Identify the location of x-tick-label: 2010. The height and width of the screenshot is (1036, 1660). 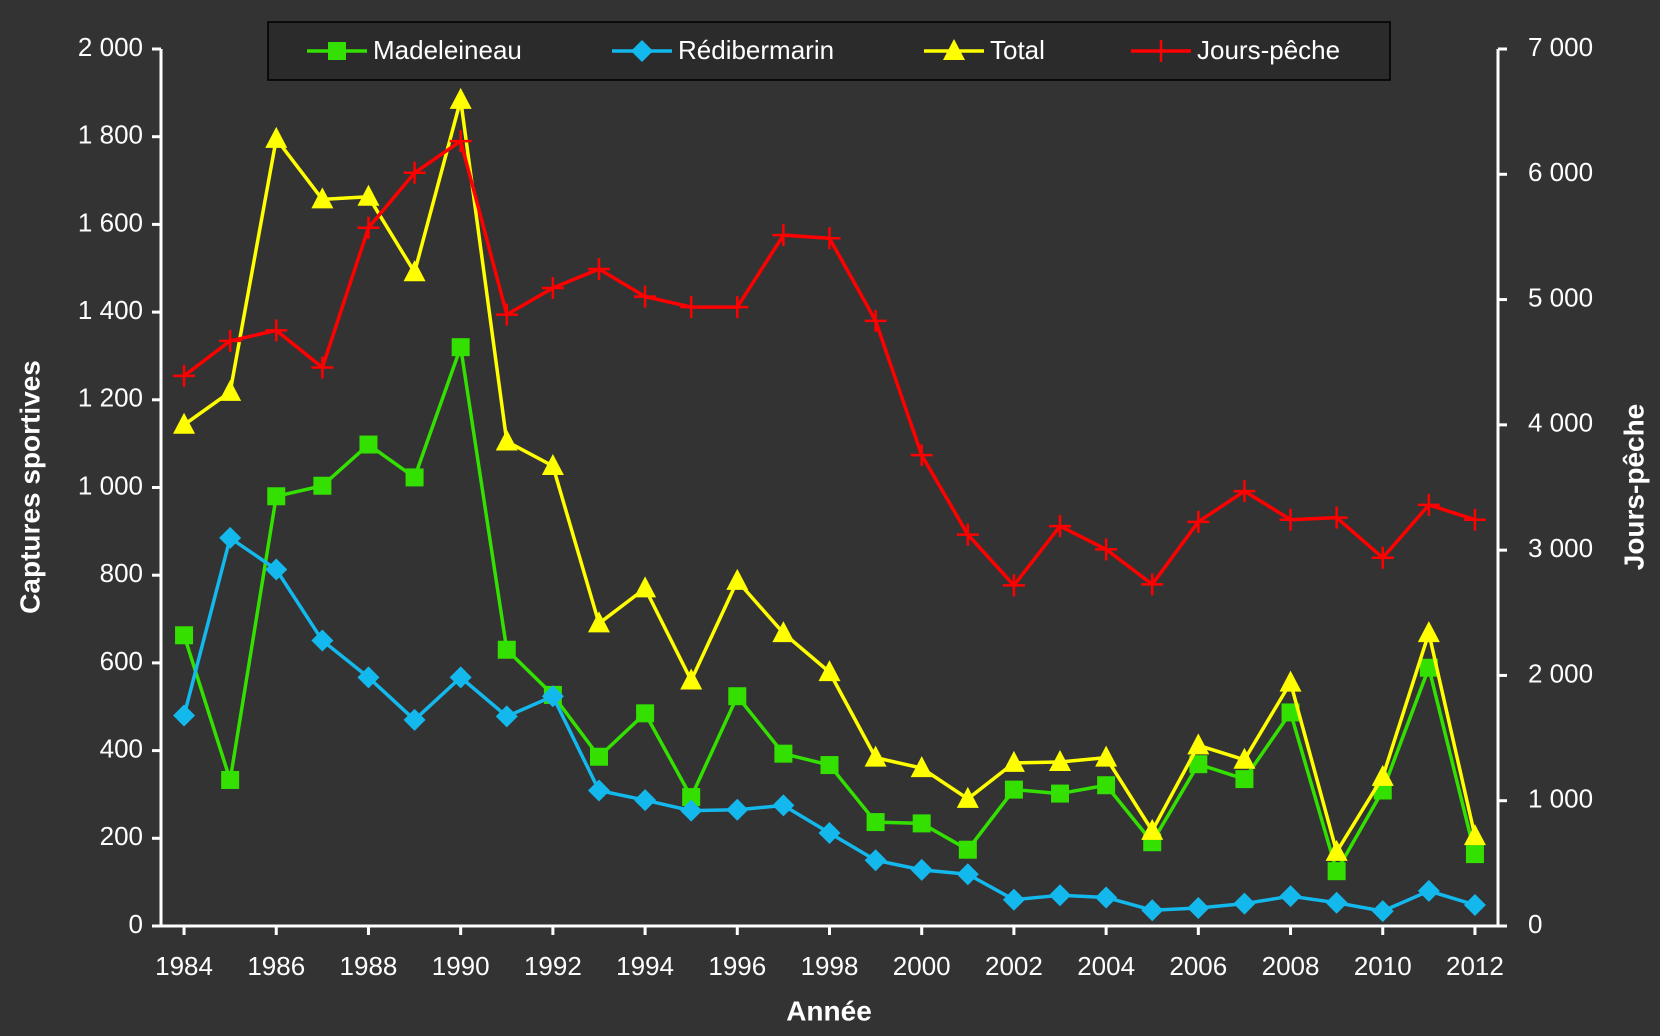
(1383, 966).